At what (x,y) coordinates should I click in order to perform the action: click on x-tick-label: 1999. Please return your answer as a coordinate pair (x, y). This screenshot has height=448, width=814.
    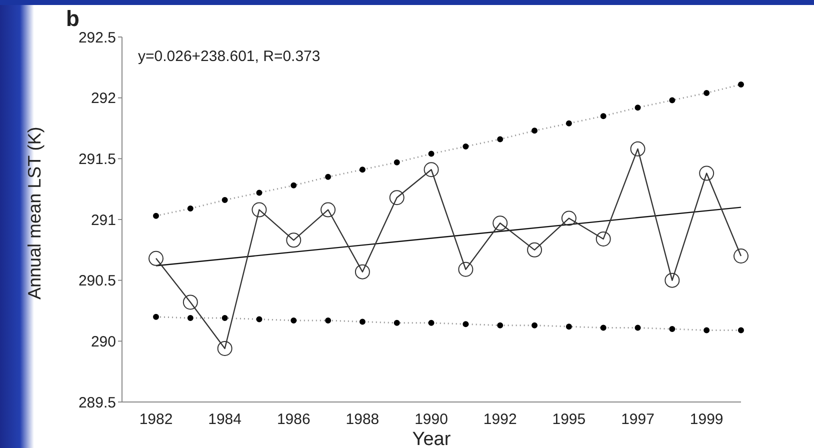
    Looking at the image, I should click on (707, 419).